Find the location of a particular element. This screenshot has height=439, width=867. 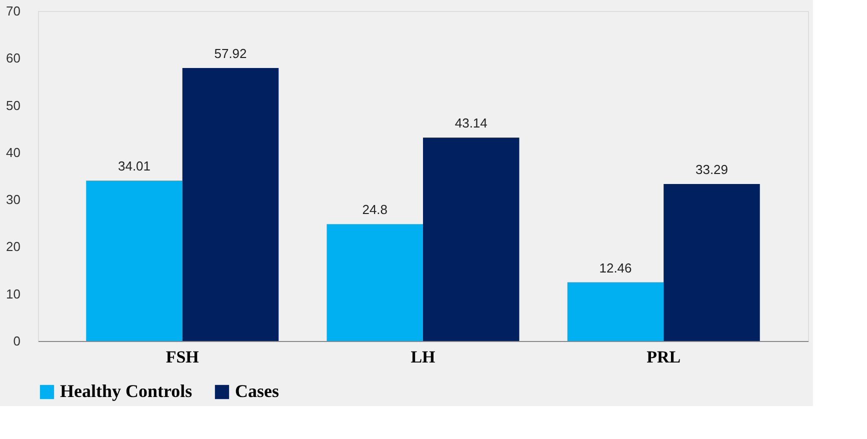

y-tick-label: 50 is located at coordinates (13, 105).